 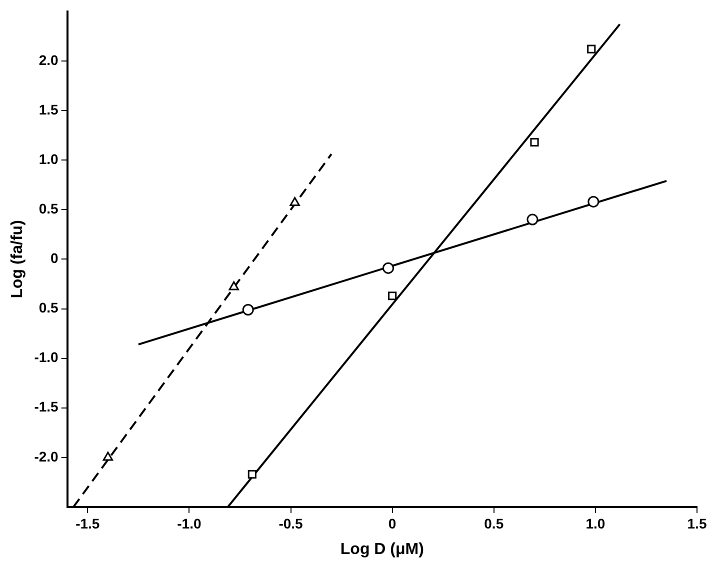 I want to click on y-tick-label: 2.0, so click(x=48, y=60).